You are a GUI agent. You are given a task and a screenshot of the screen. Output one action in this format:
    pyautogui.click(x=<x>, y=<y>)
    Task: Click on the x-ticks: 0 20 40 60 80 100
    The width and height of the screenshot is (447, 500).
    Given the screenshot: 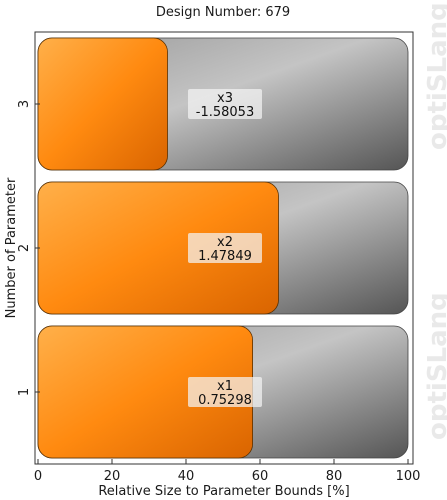 What is the action you would take?
    pyautogui.click(x=227, y=471)
    